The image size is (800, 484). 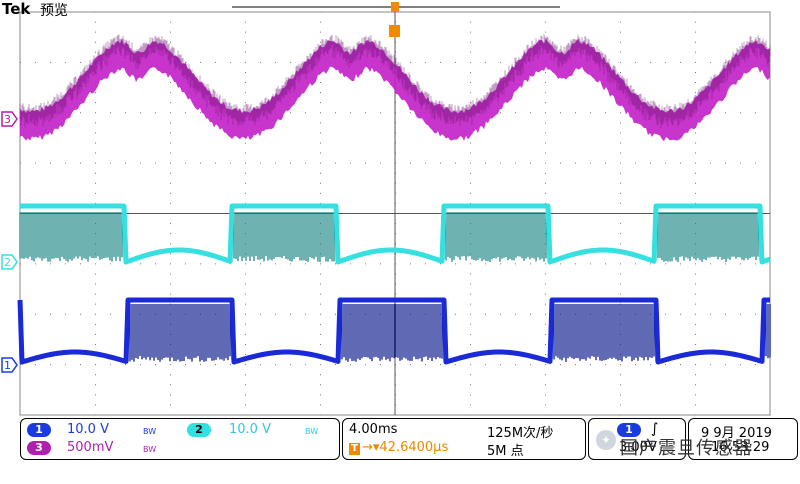 What do you see at coordinates (312, 431) in the screenshot?
I see `ch2-bw-icon: BW` at bounding box center [312, 431].